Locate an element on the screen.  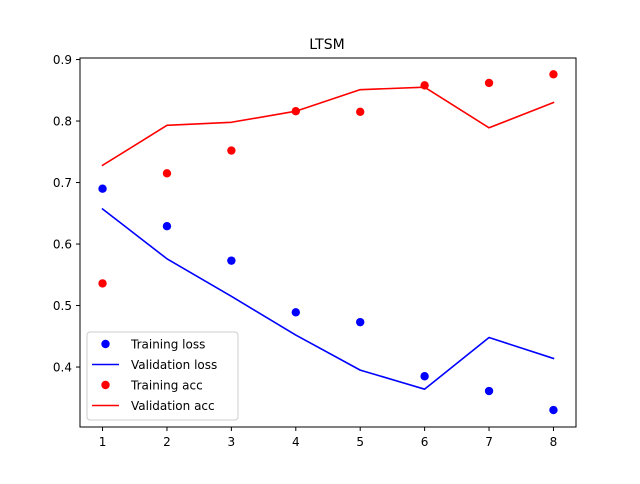
x-tick-label: 7 is located at coordinates (489, 442).